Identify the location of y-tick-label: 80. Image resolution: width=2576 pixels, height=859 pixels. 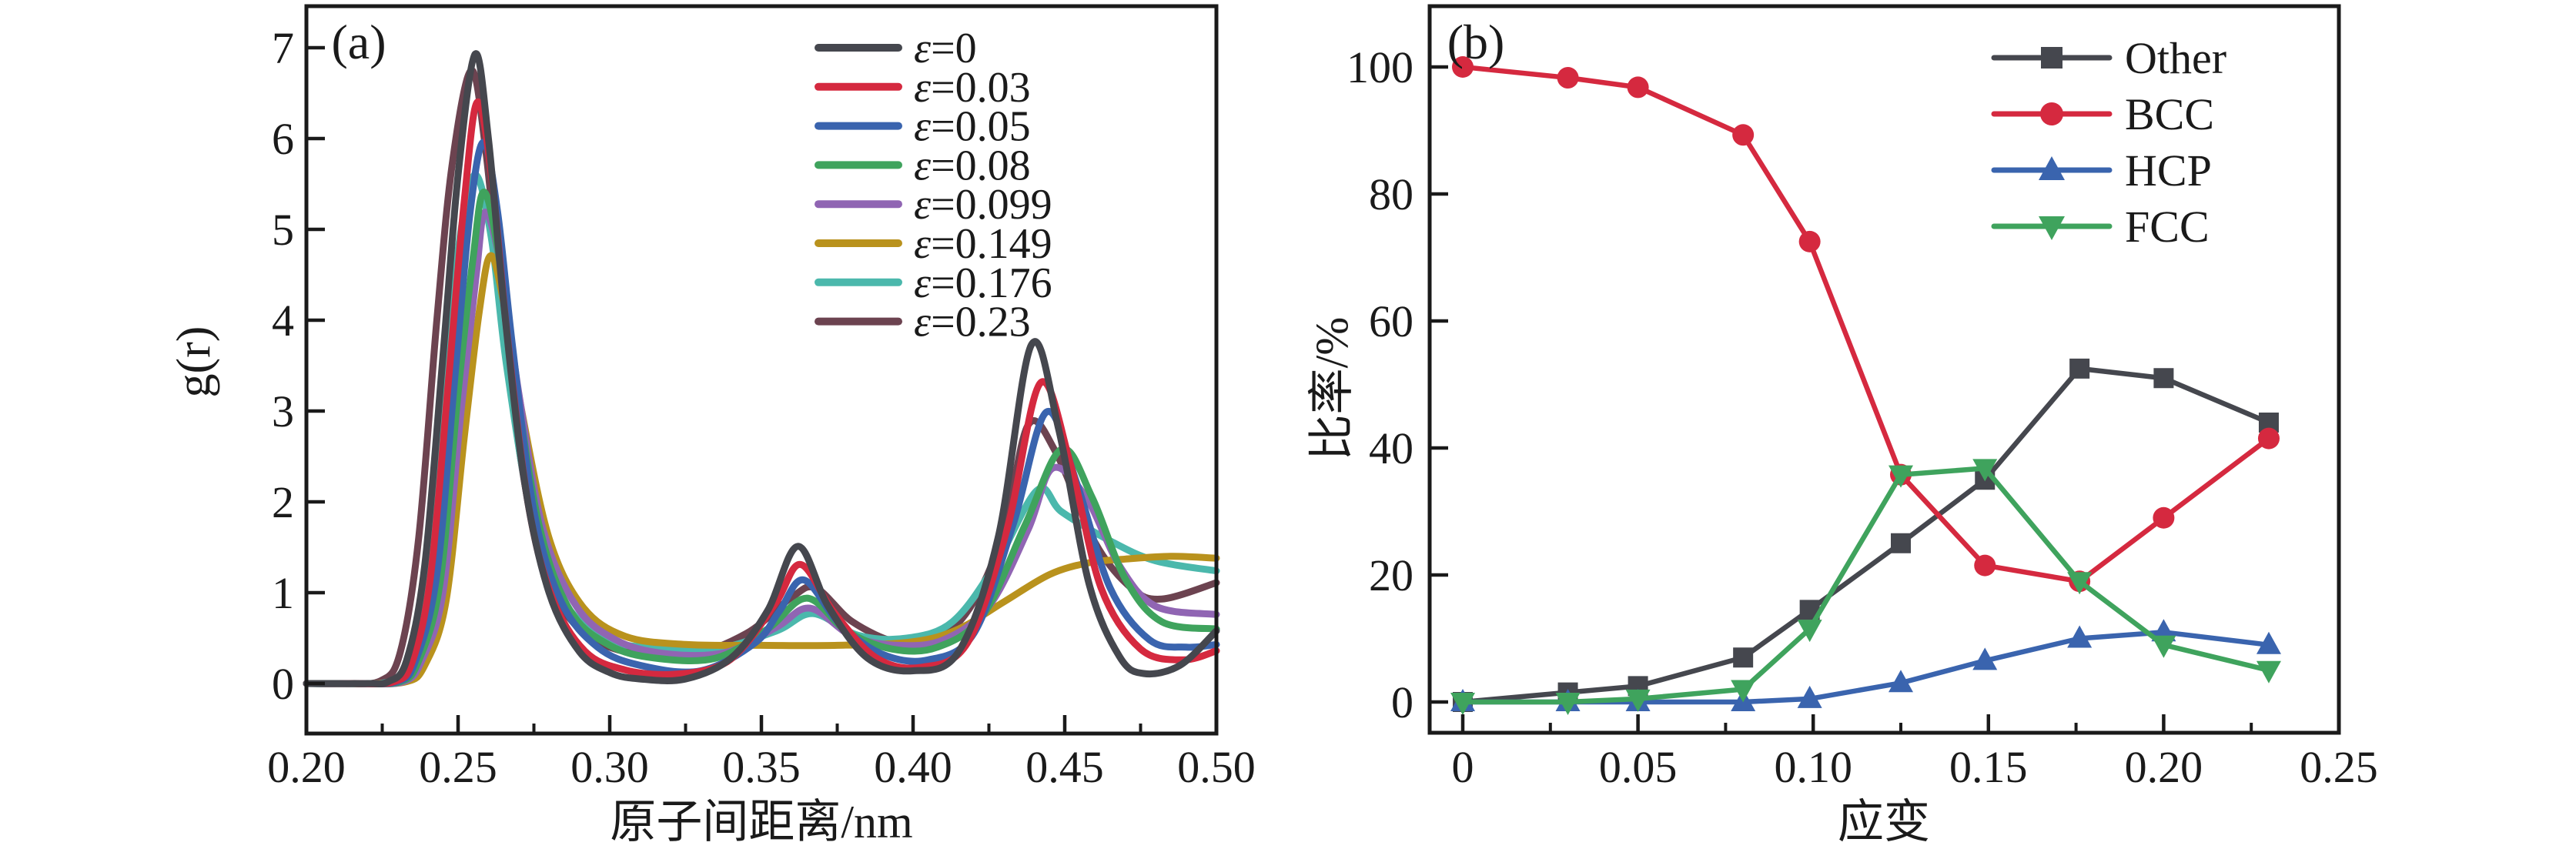
(1391, 194).